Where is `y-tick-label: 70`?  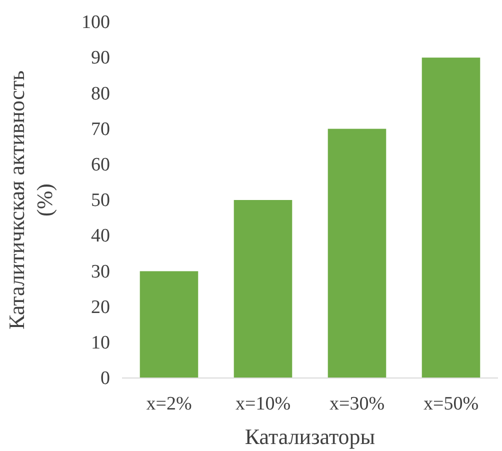
y-tick-label: 70 is located at coordinates (100, 129).